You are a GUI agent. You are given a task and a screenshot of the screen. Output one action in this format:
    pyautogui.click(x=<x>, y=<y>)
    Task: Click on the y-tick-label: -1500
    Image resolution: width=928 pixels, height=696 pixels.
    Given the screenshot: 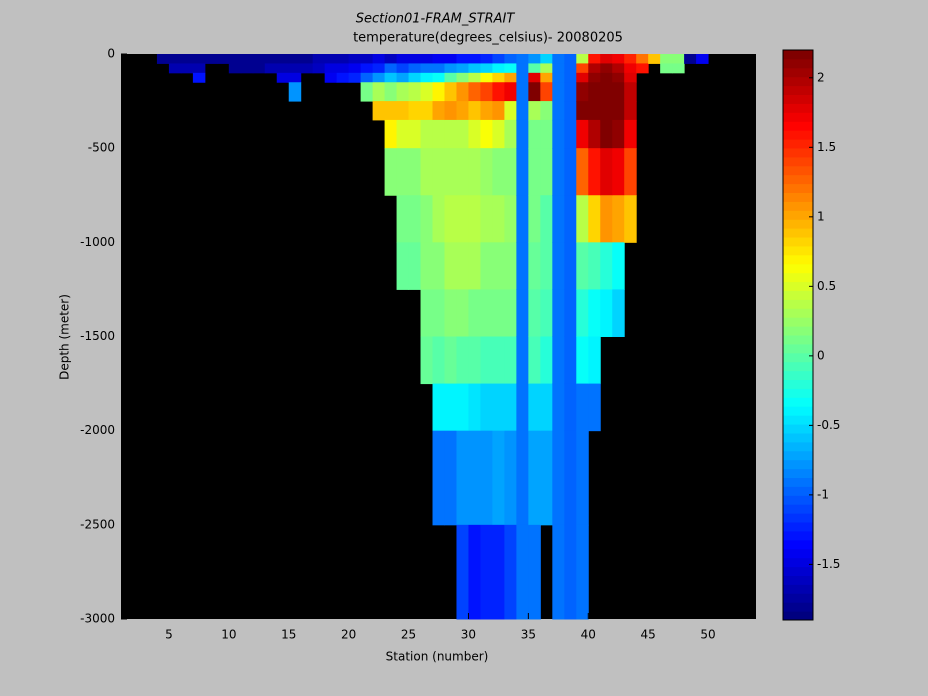 What is the action you would take?
    pyautogui.click(x=97, y=336)
    